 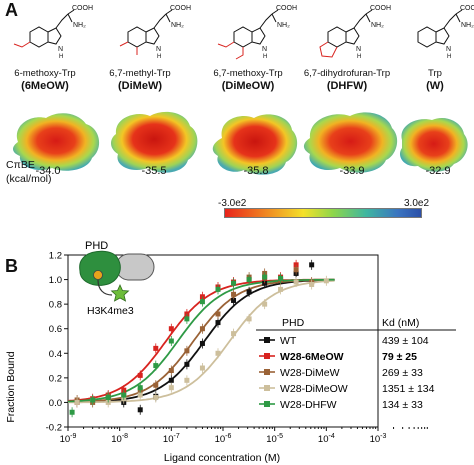 I want to click on x-tick-label: 10⁻⁴, so click(x=326, y=439).